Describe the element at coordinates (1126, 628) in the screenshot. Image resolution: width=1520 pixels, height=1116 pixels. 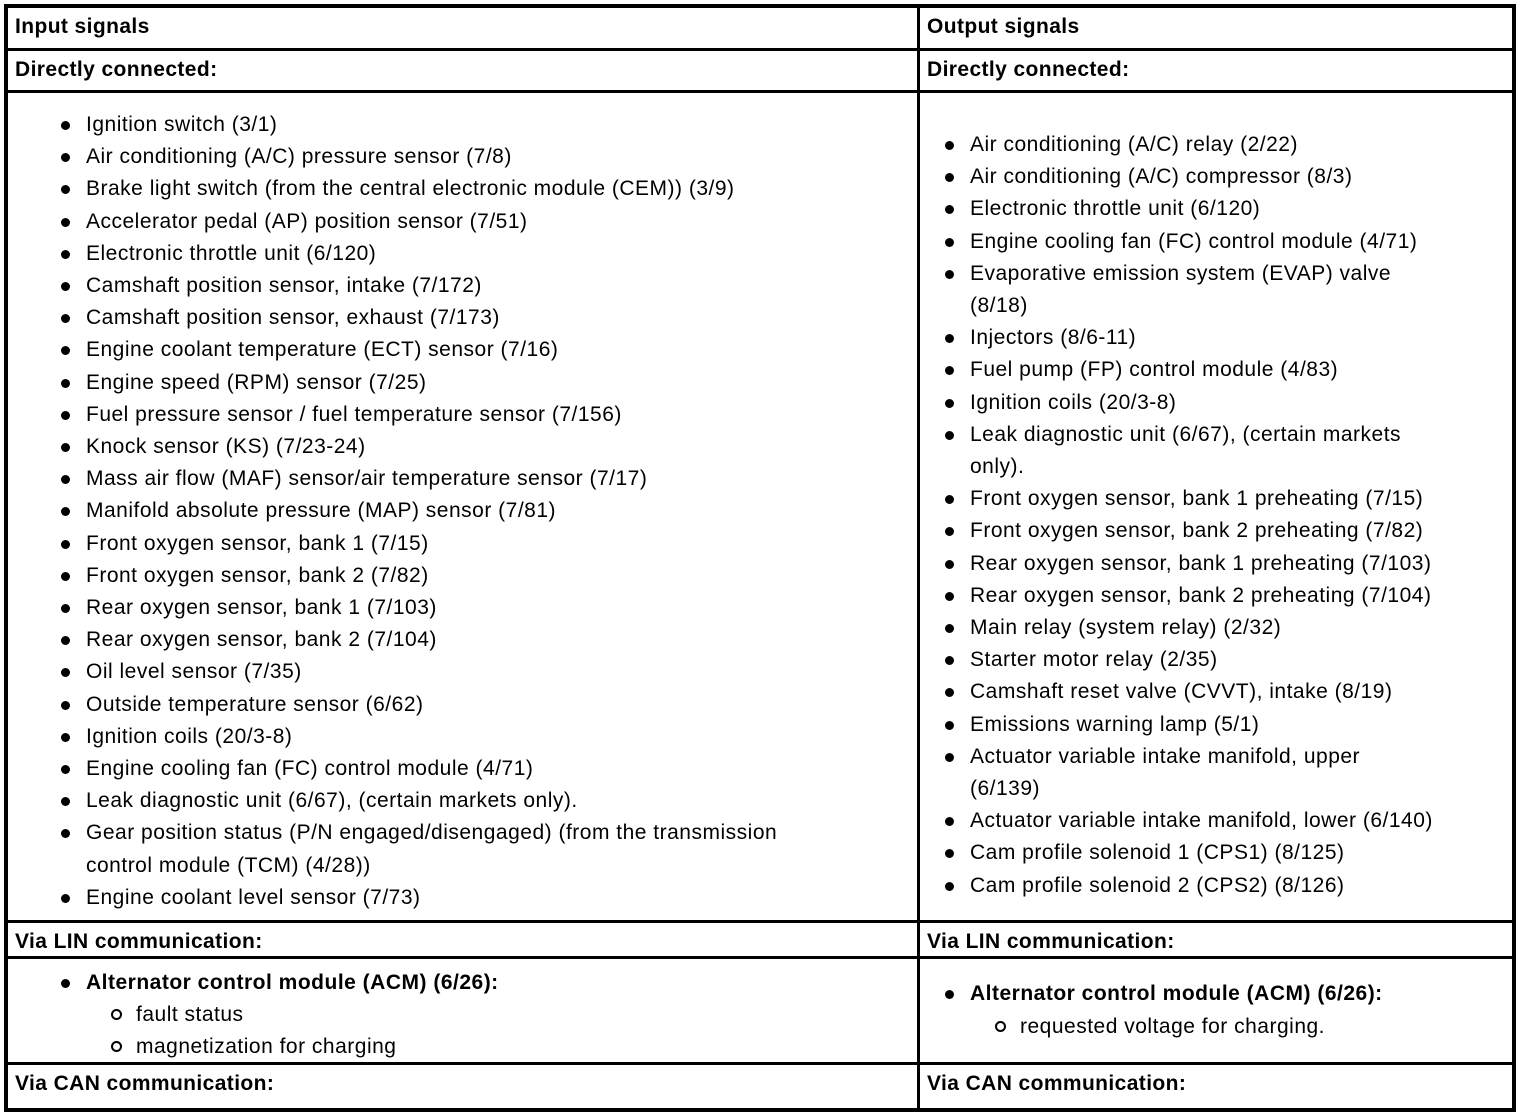
I see `list-item-text: Main relay (system relay) (2/32)` at that location.